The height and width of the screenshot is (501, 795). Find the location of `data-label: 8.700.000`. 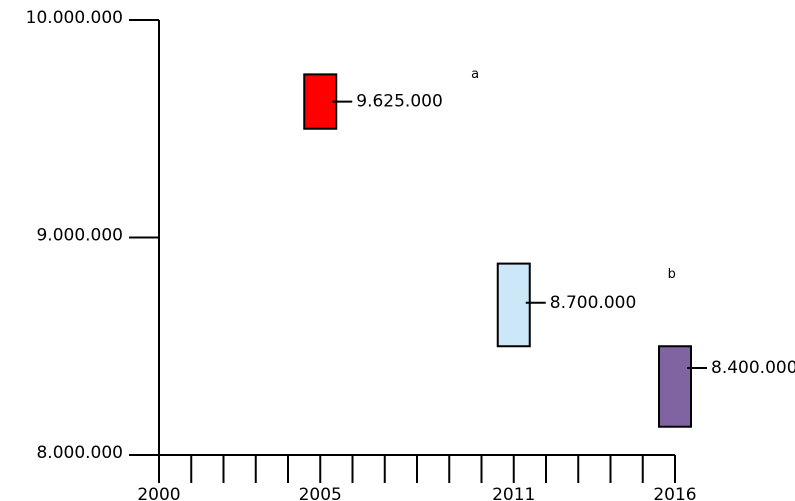

data-label: 8.700.000 is located at coordinates (593, 303).